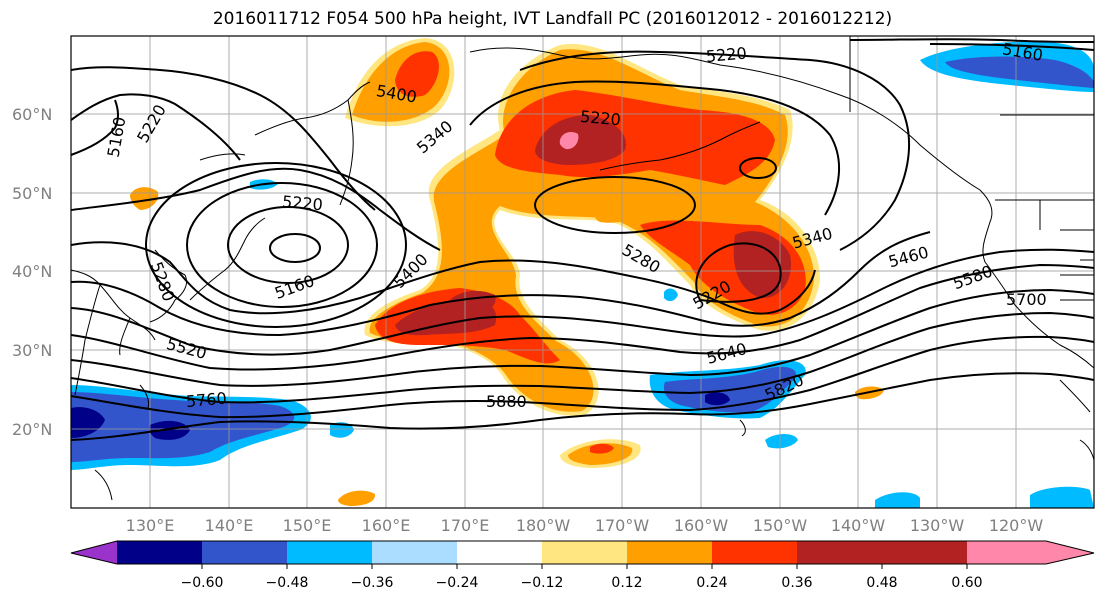 This screenshot has width=1105, height=601. Describe the element at coordinates (227, 259) in the screenshot. I see `coast-japan` at that location.